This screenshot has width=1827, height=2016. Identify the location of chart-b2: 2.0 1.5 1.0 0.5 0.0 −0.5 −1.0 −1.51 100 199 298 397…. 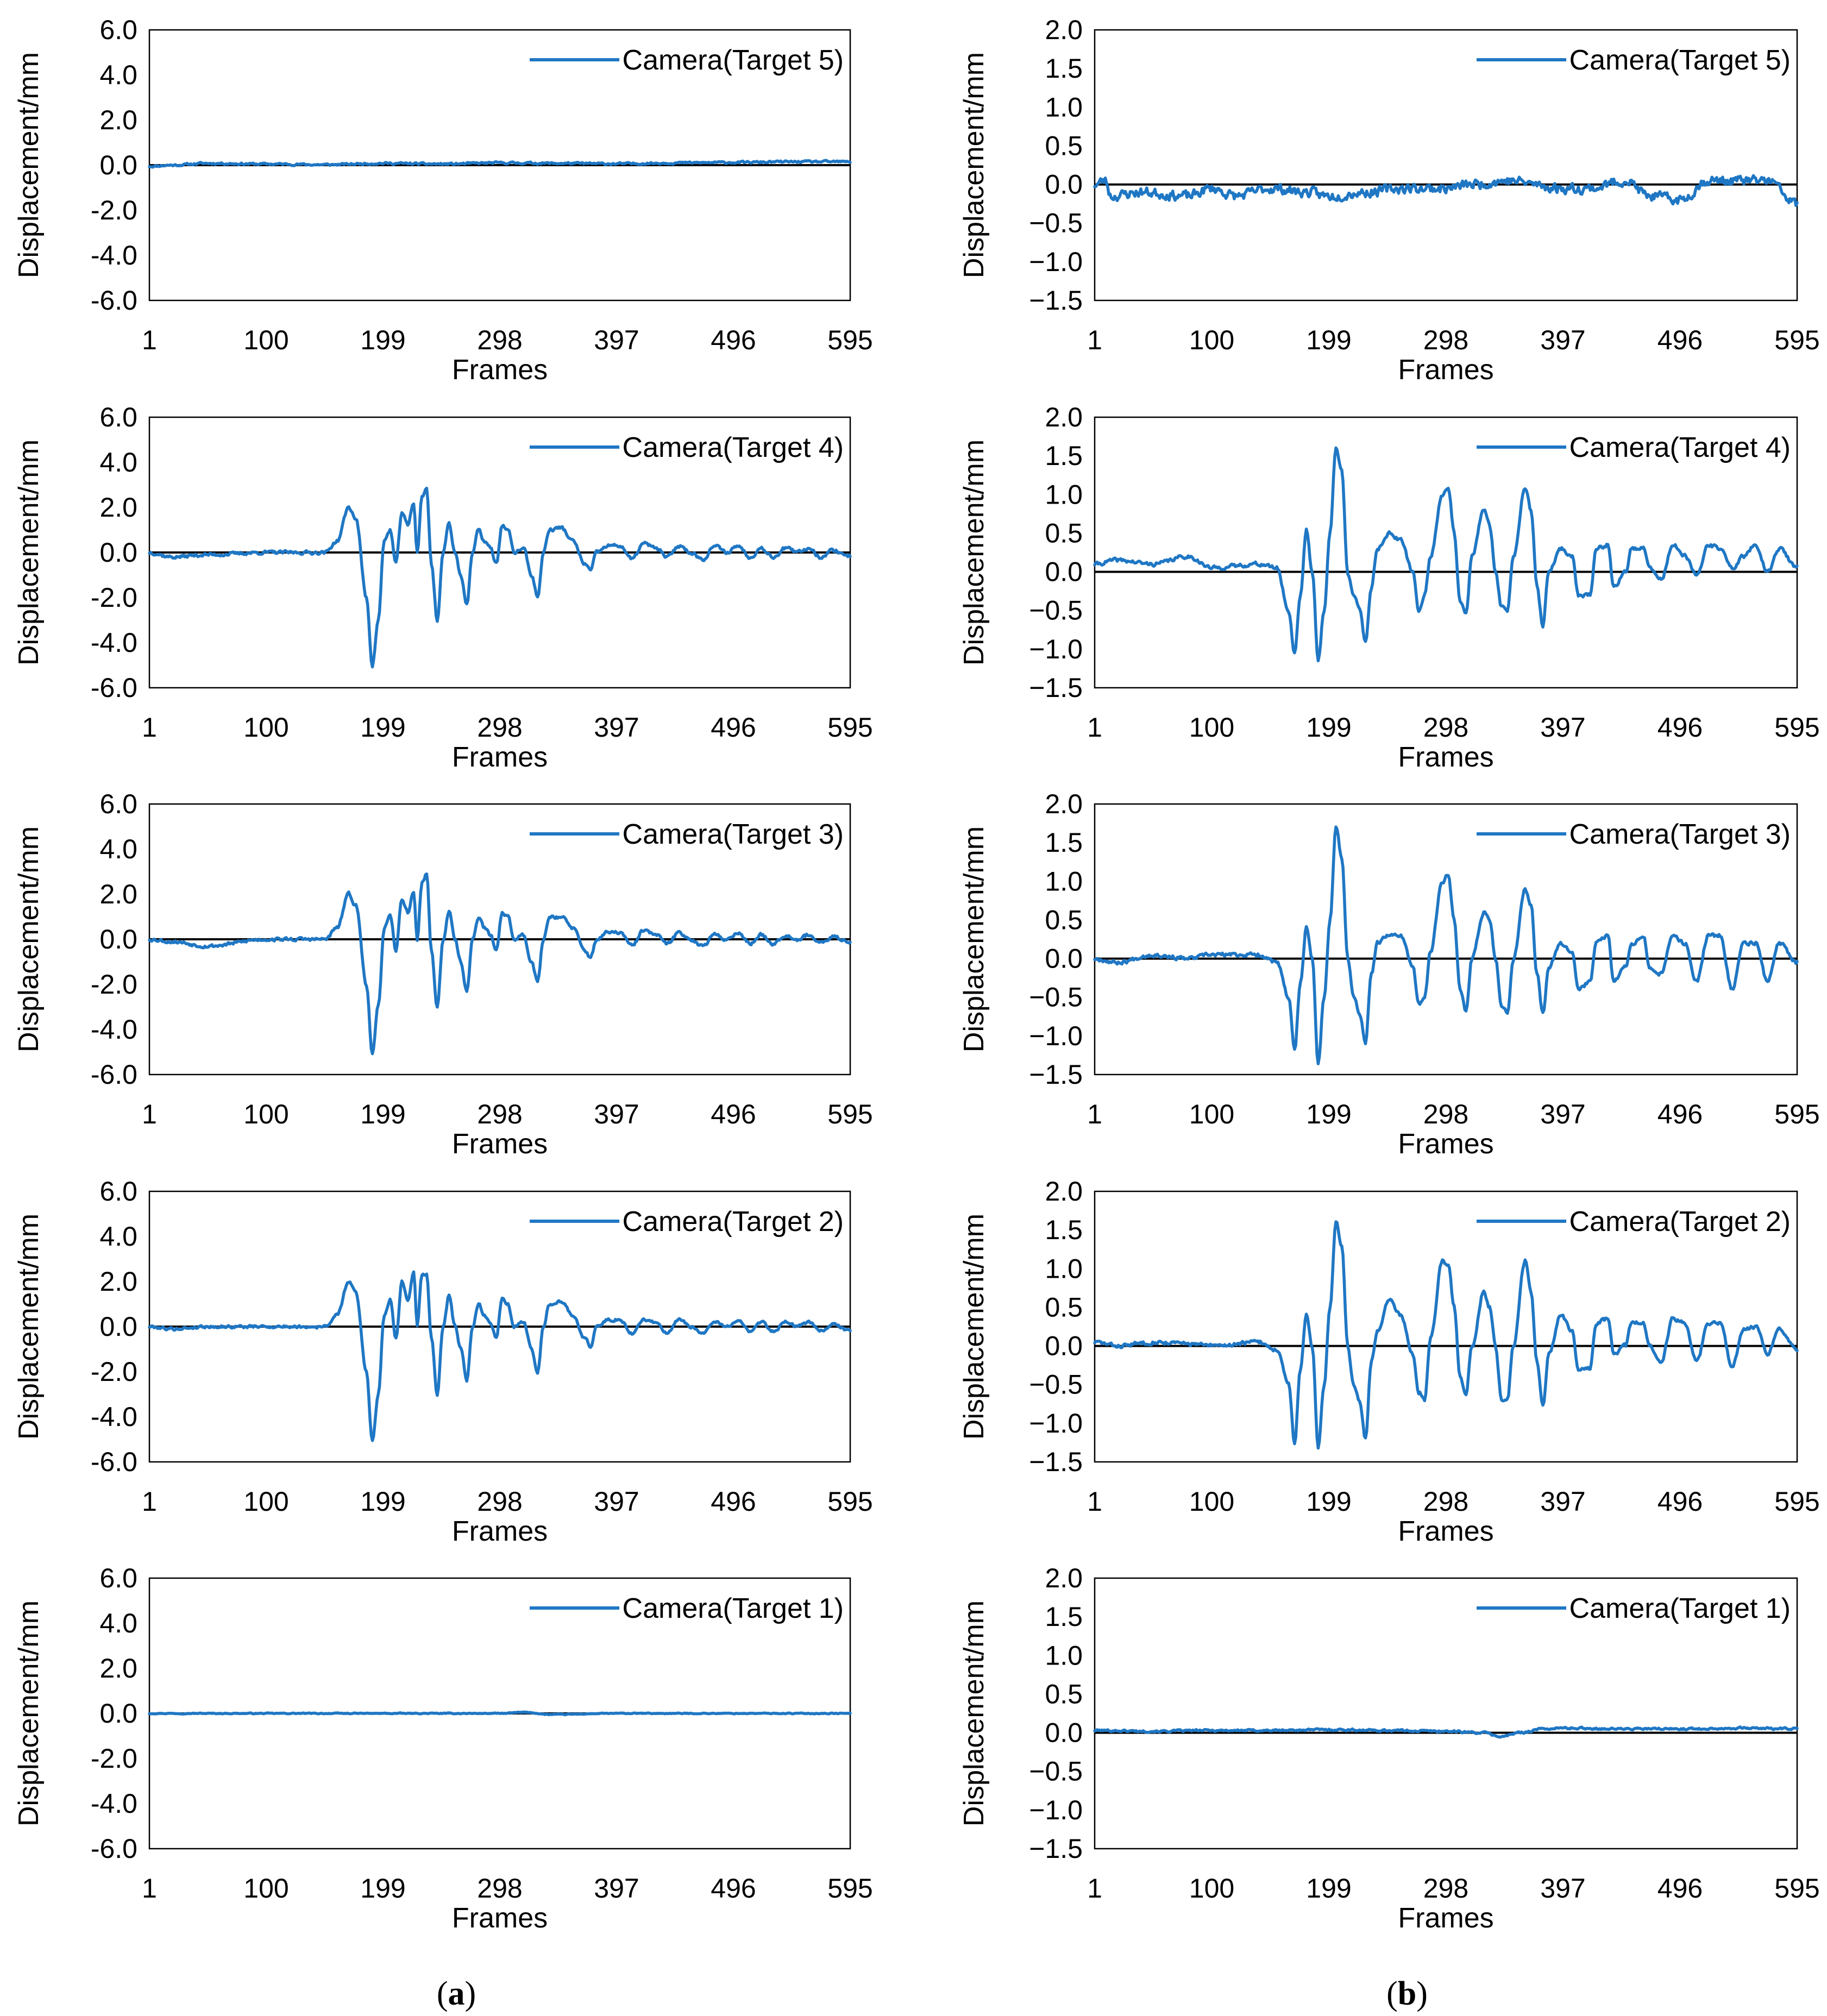
(1389, 1361).